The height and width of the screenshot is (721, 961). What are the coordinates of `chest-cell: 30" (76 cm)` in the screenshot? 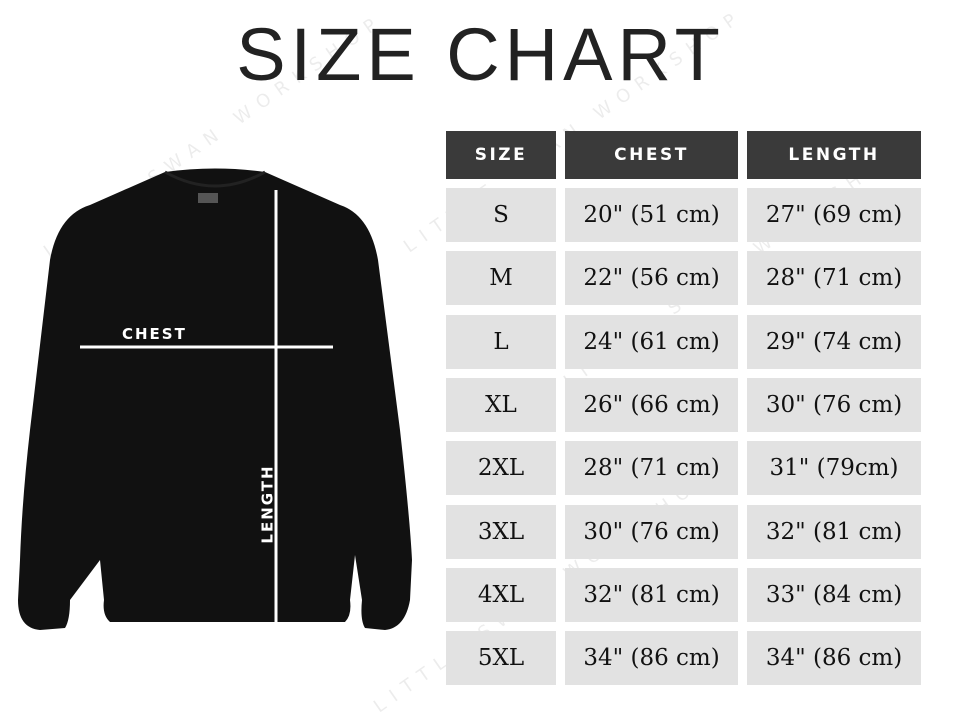 It's located at (651, 531).